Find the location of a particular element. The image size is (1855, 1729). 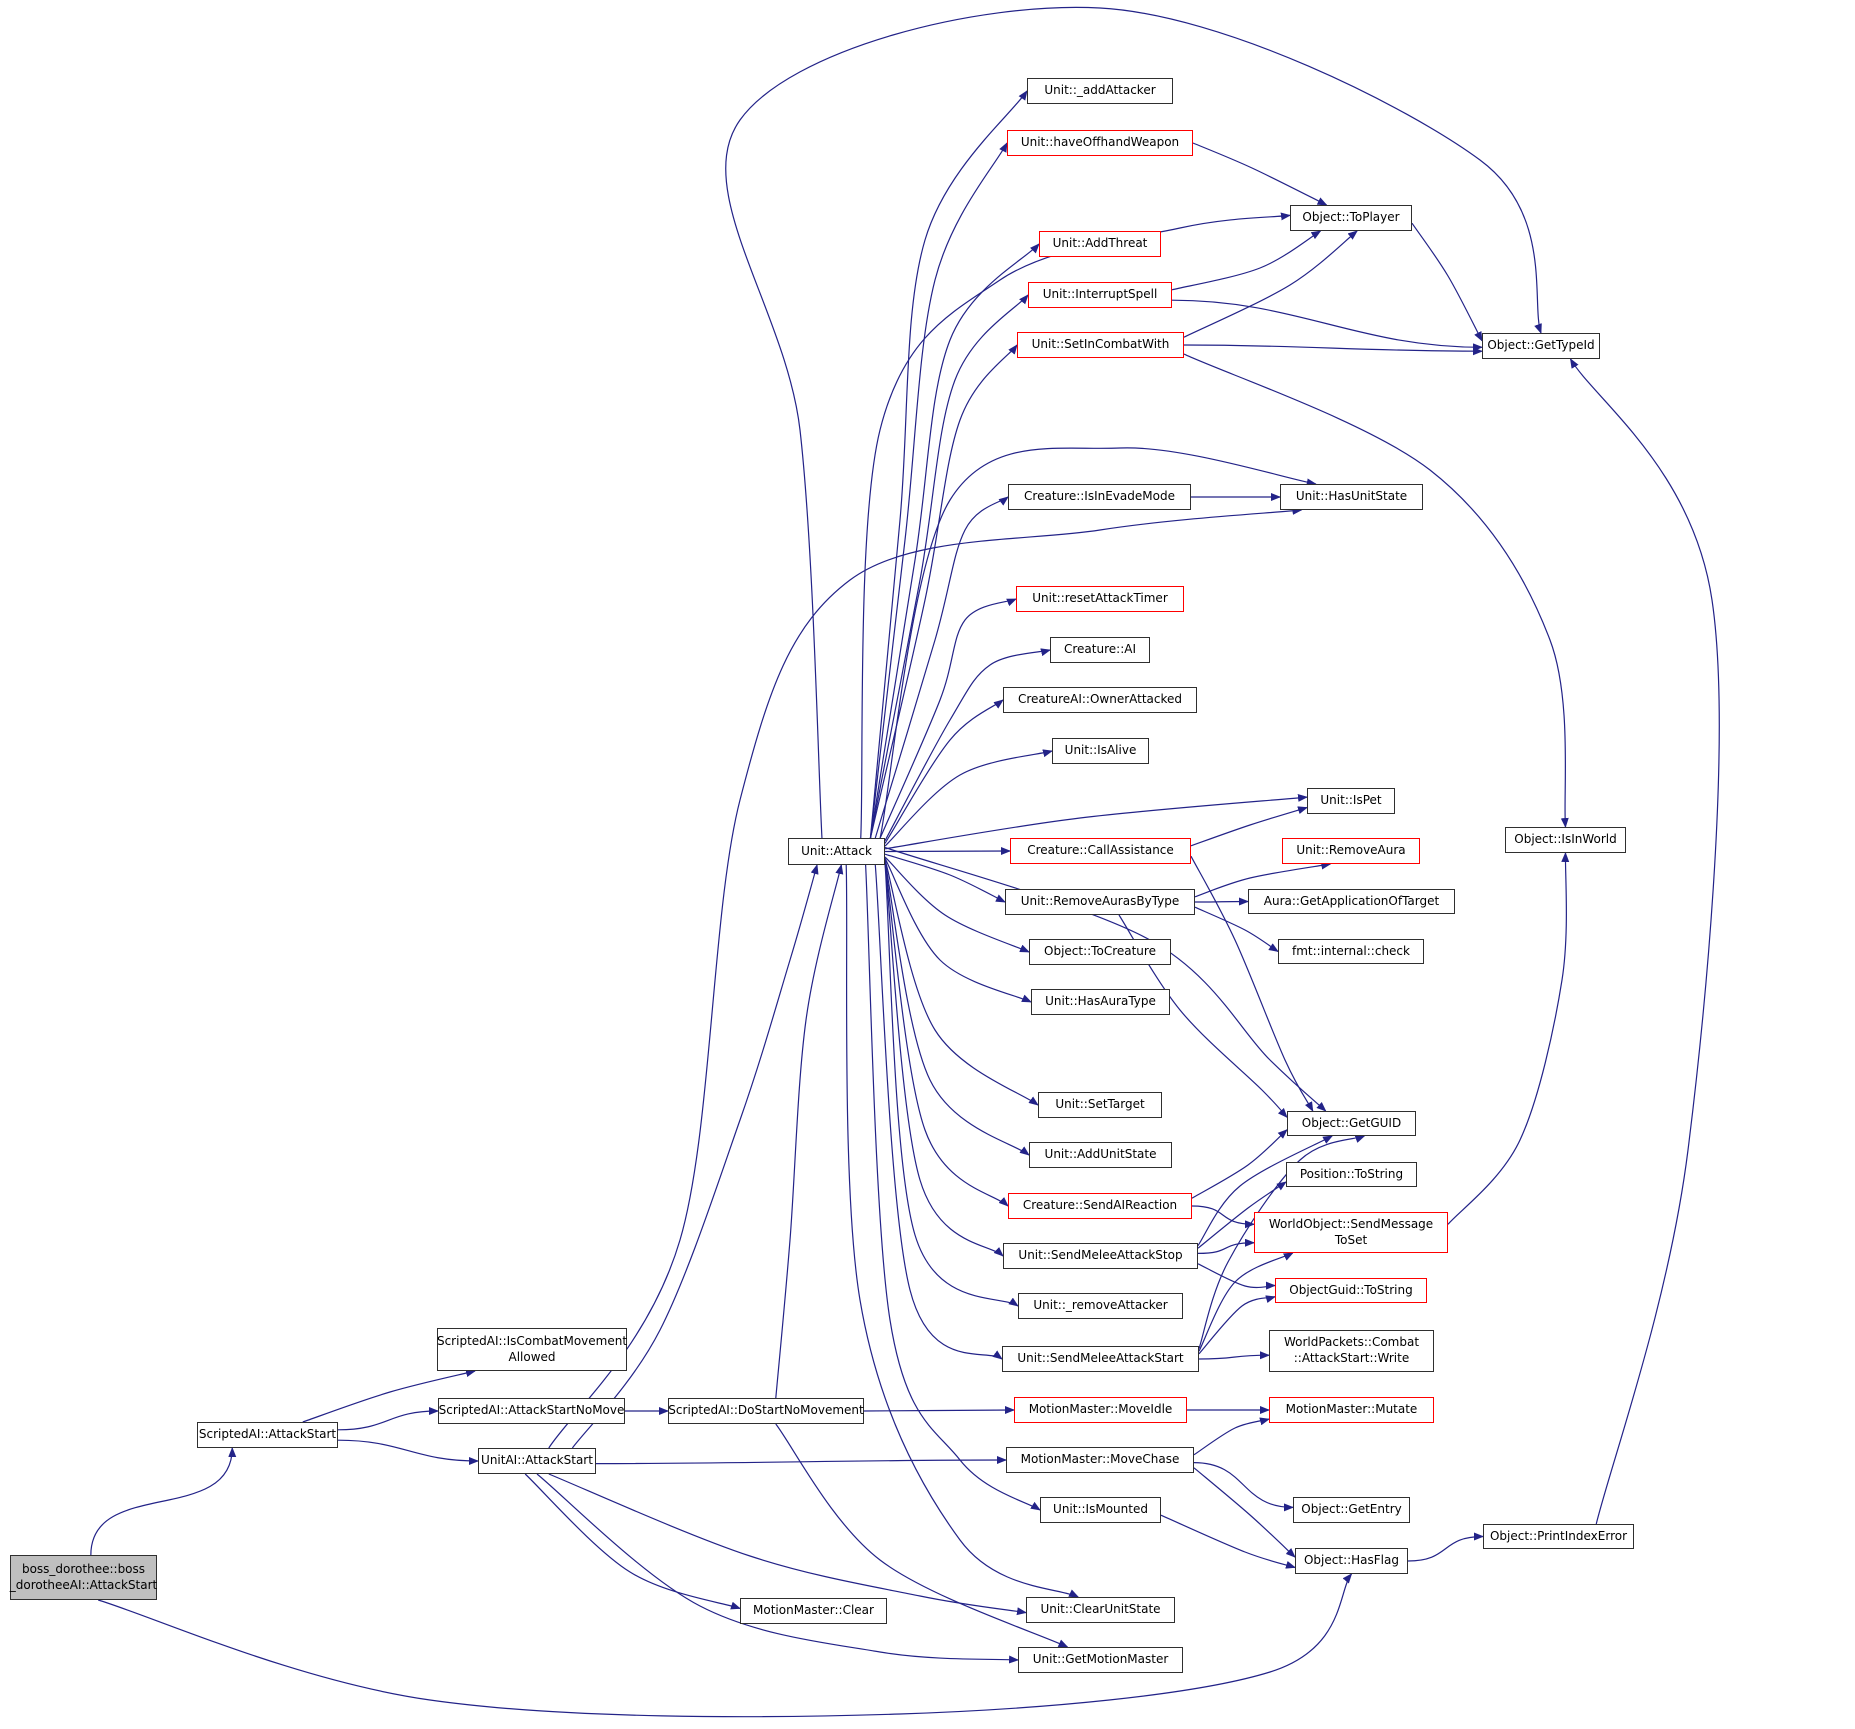

node-isalive: Unit::IsAlive is located at coordinates (1100, 751).